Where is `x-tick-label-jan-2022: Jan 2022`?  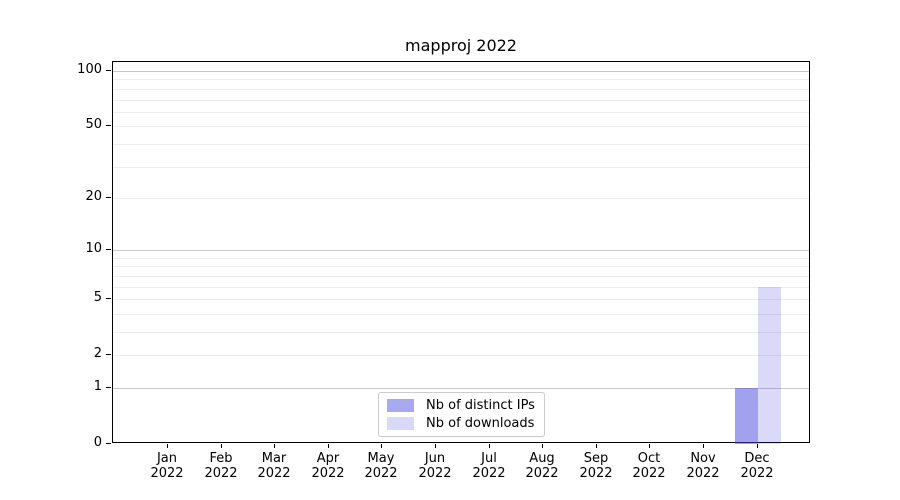 x-tick-label-jan-2022: Jan 2022 is located at coordinates (167, 466).